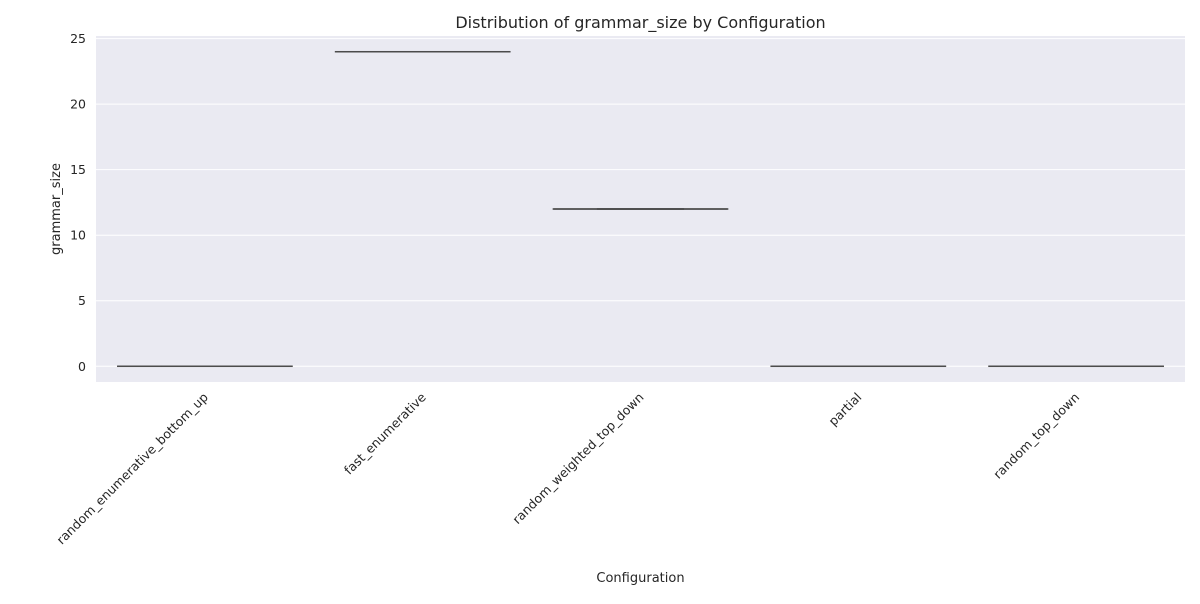 The height and width of the screenshot is (604, 1200). What do you see at coordinates (82, 300) in the screenshot?
I see `y-tick-label: 5` at bounding box center [82, 300].